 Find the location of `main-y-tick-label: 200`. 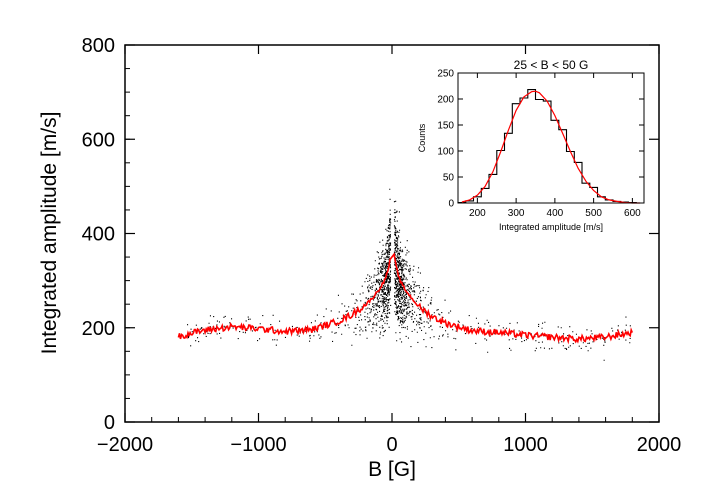

main-y-tick-label: 200 is located at coordinates (98, 329).